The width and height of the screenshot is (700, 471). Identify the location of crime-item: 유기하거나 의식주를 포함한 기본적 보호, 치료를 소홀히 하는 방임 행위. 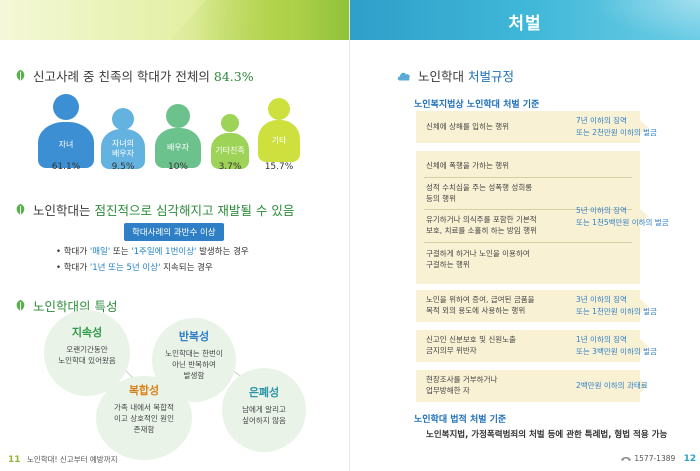
(481, 225).